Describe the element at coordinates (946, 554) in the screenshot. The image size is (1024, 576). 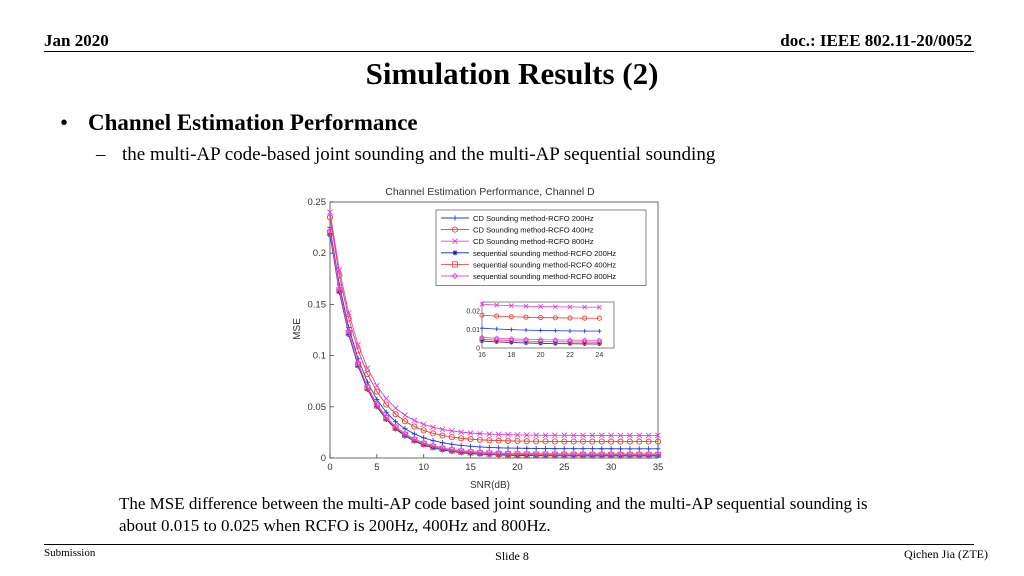
I see `footer-author: Qichen Jia (ZTE)` at that location.